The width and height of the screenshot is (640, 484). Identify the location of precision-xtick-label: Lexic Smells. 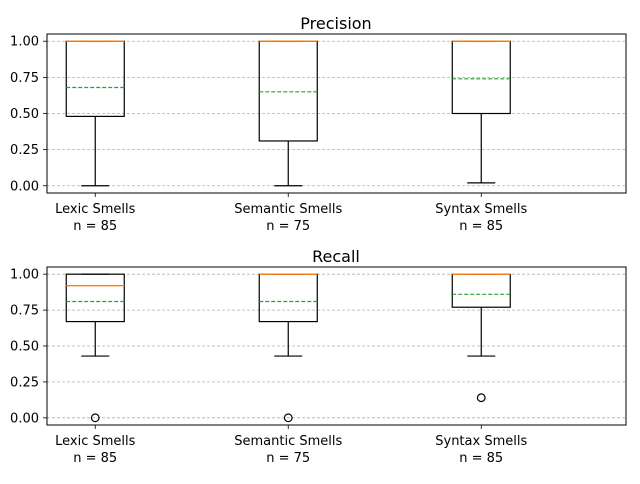
(95, 209).